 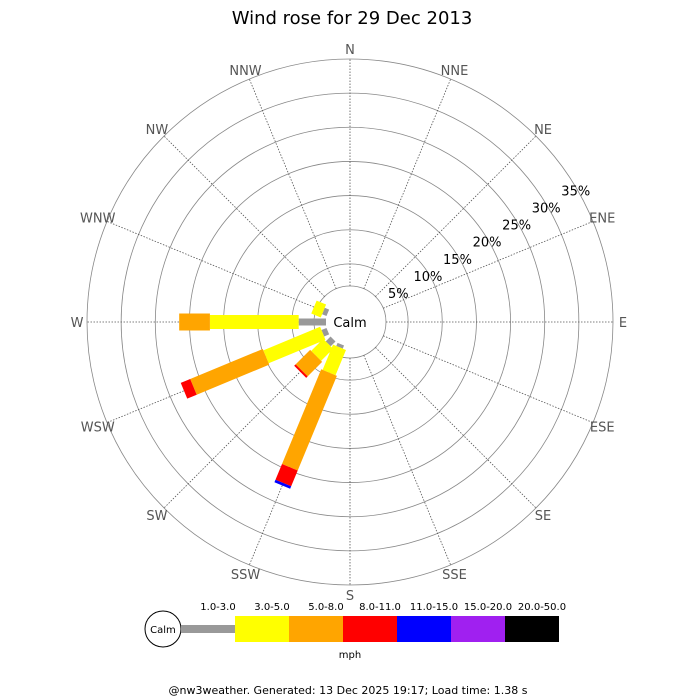 I want to click on direction-label-ne: NE, so click(x=543, y=130).